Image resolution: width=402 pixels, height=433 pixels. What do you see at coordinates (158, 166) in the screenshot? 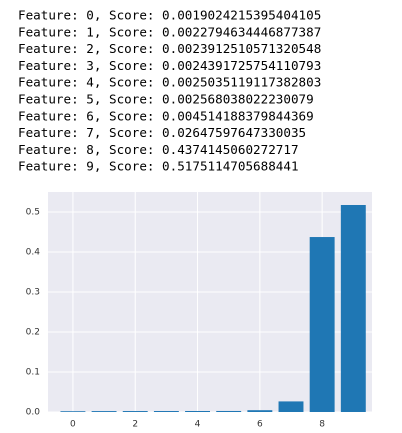
I see `output-line: Feature: 9, Score: 0.5175114705688441` at bounding box center [158, 166].